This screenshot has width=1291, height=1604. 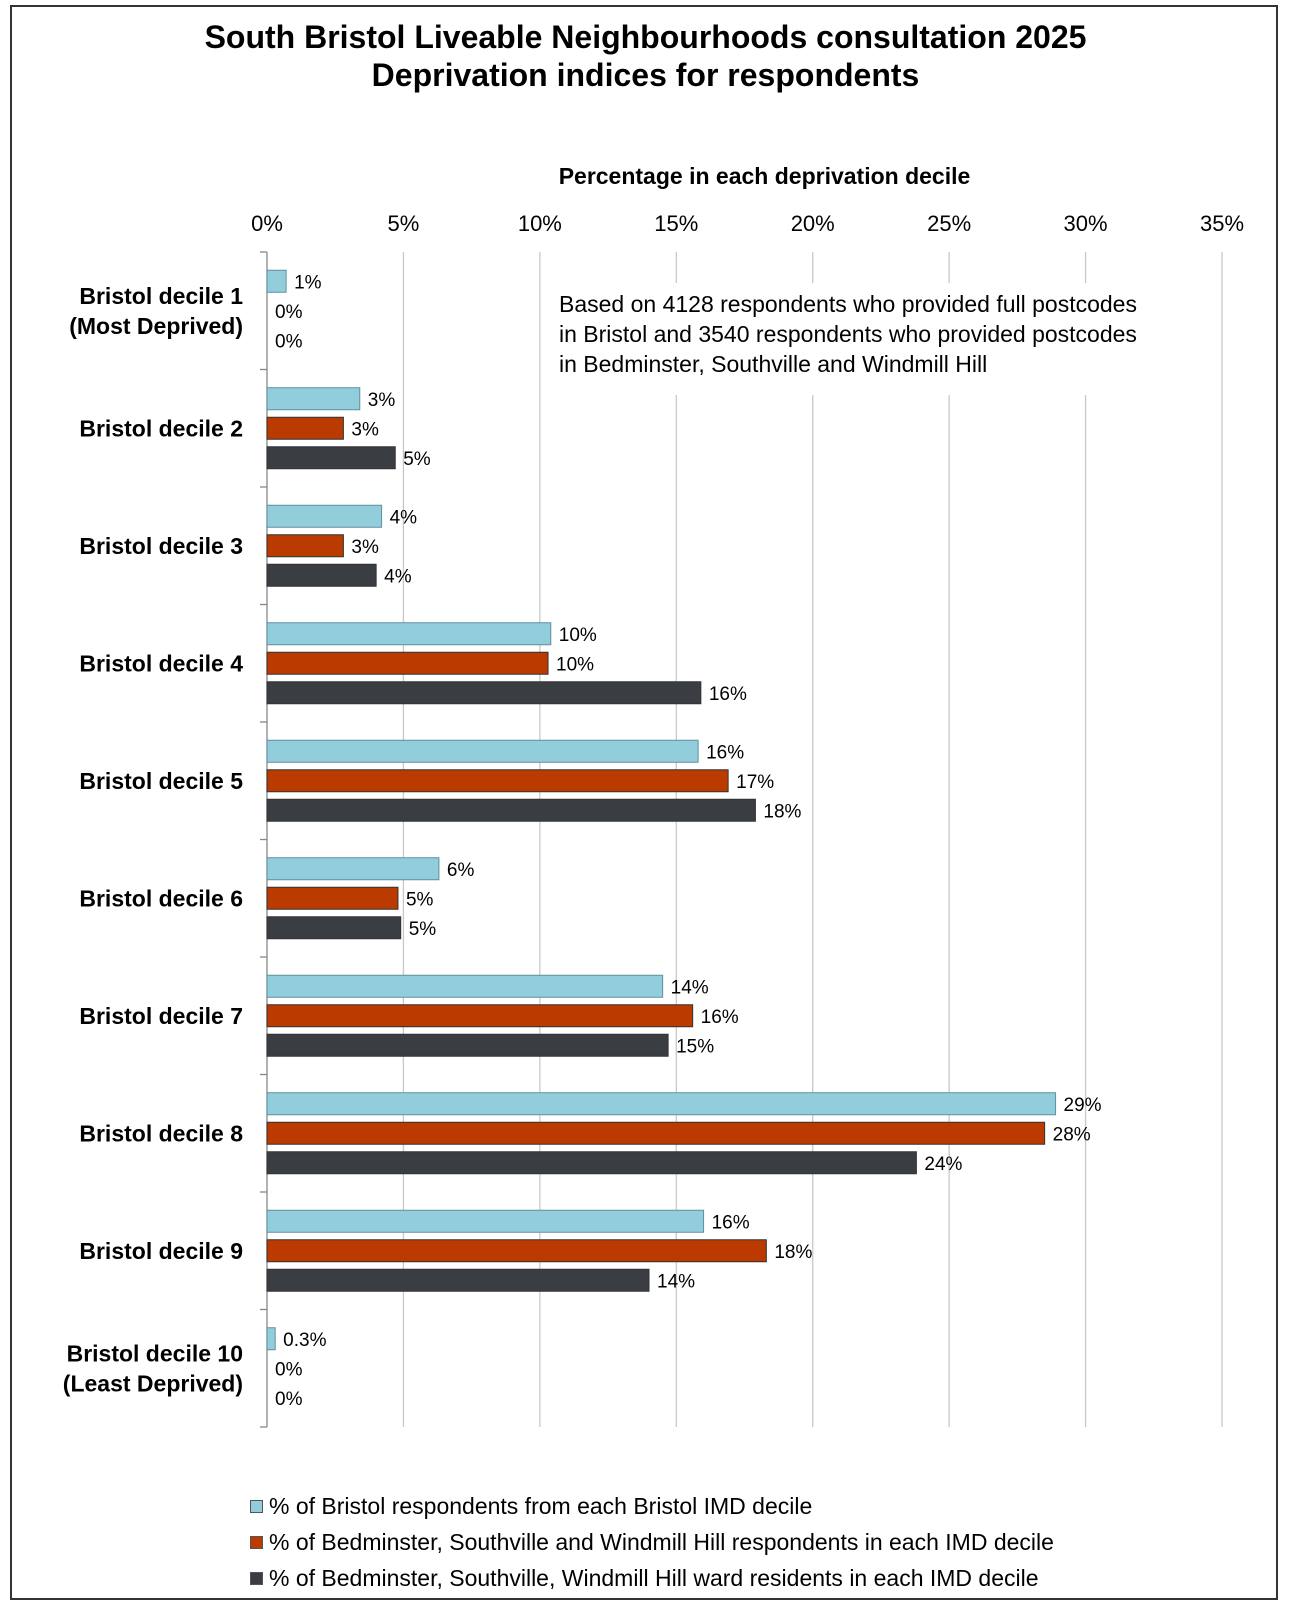 I want to click on x-axis-title: Percentage in each deprivation decile, so click(x=765, y=176).